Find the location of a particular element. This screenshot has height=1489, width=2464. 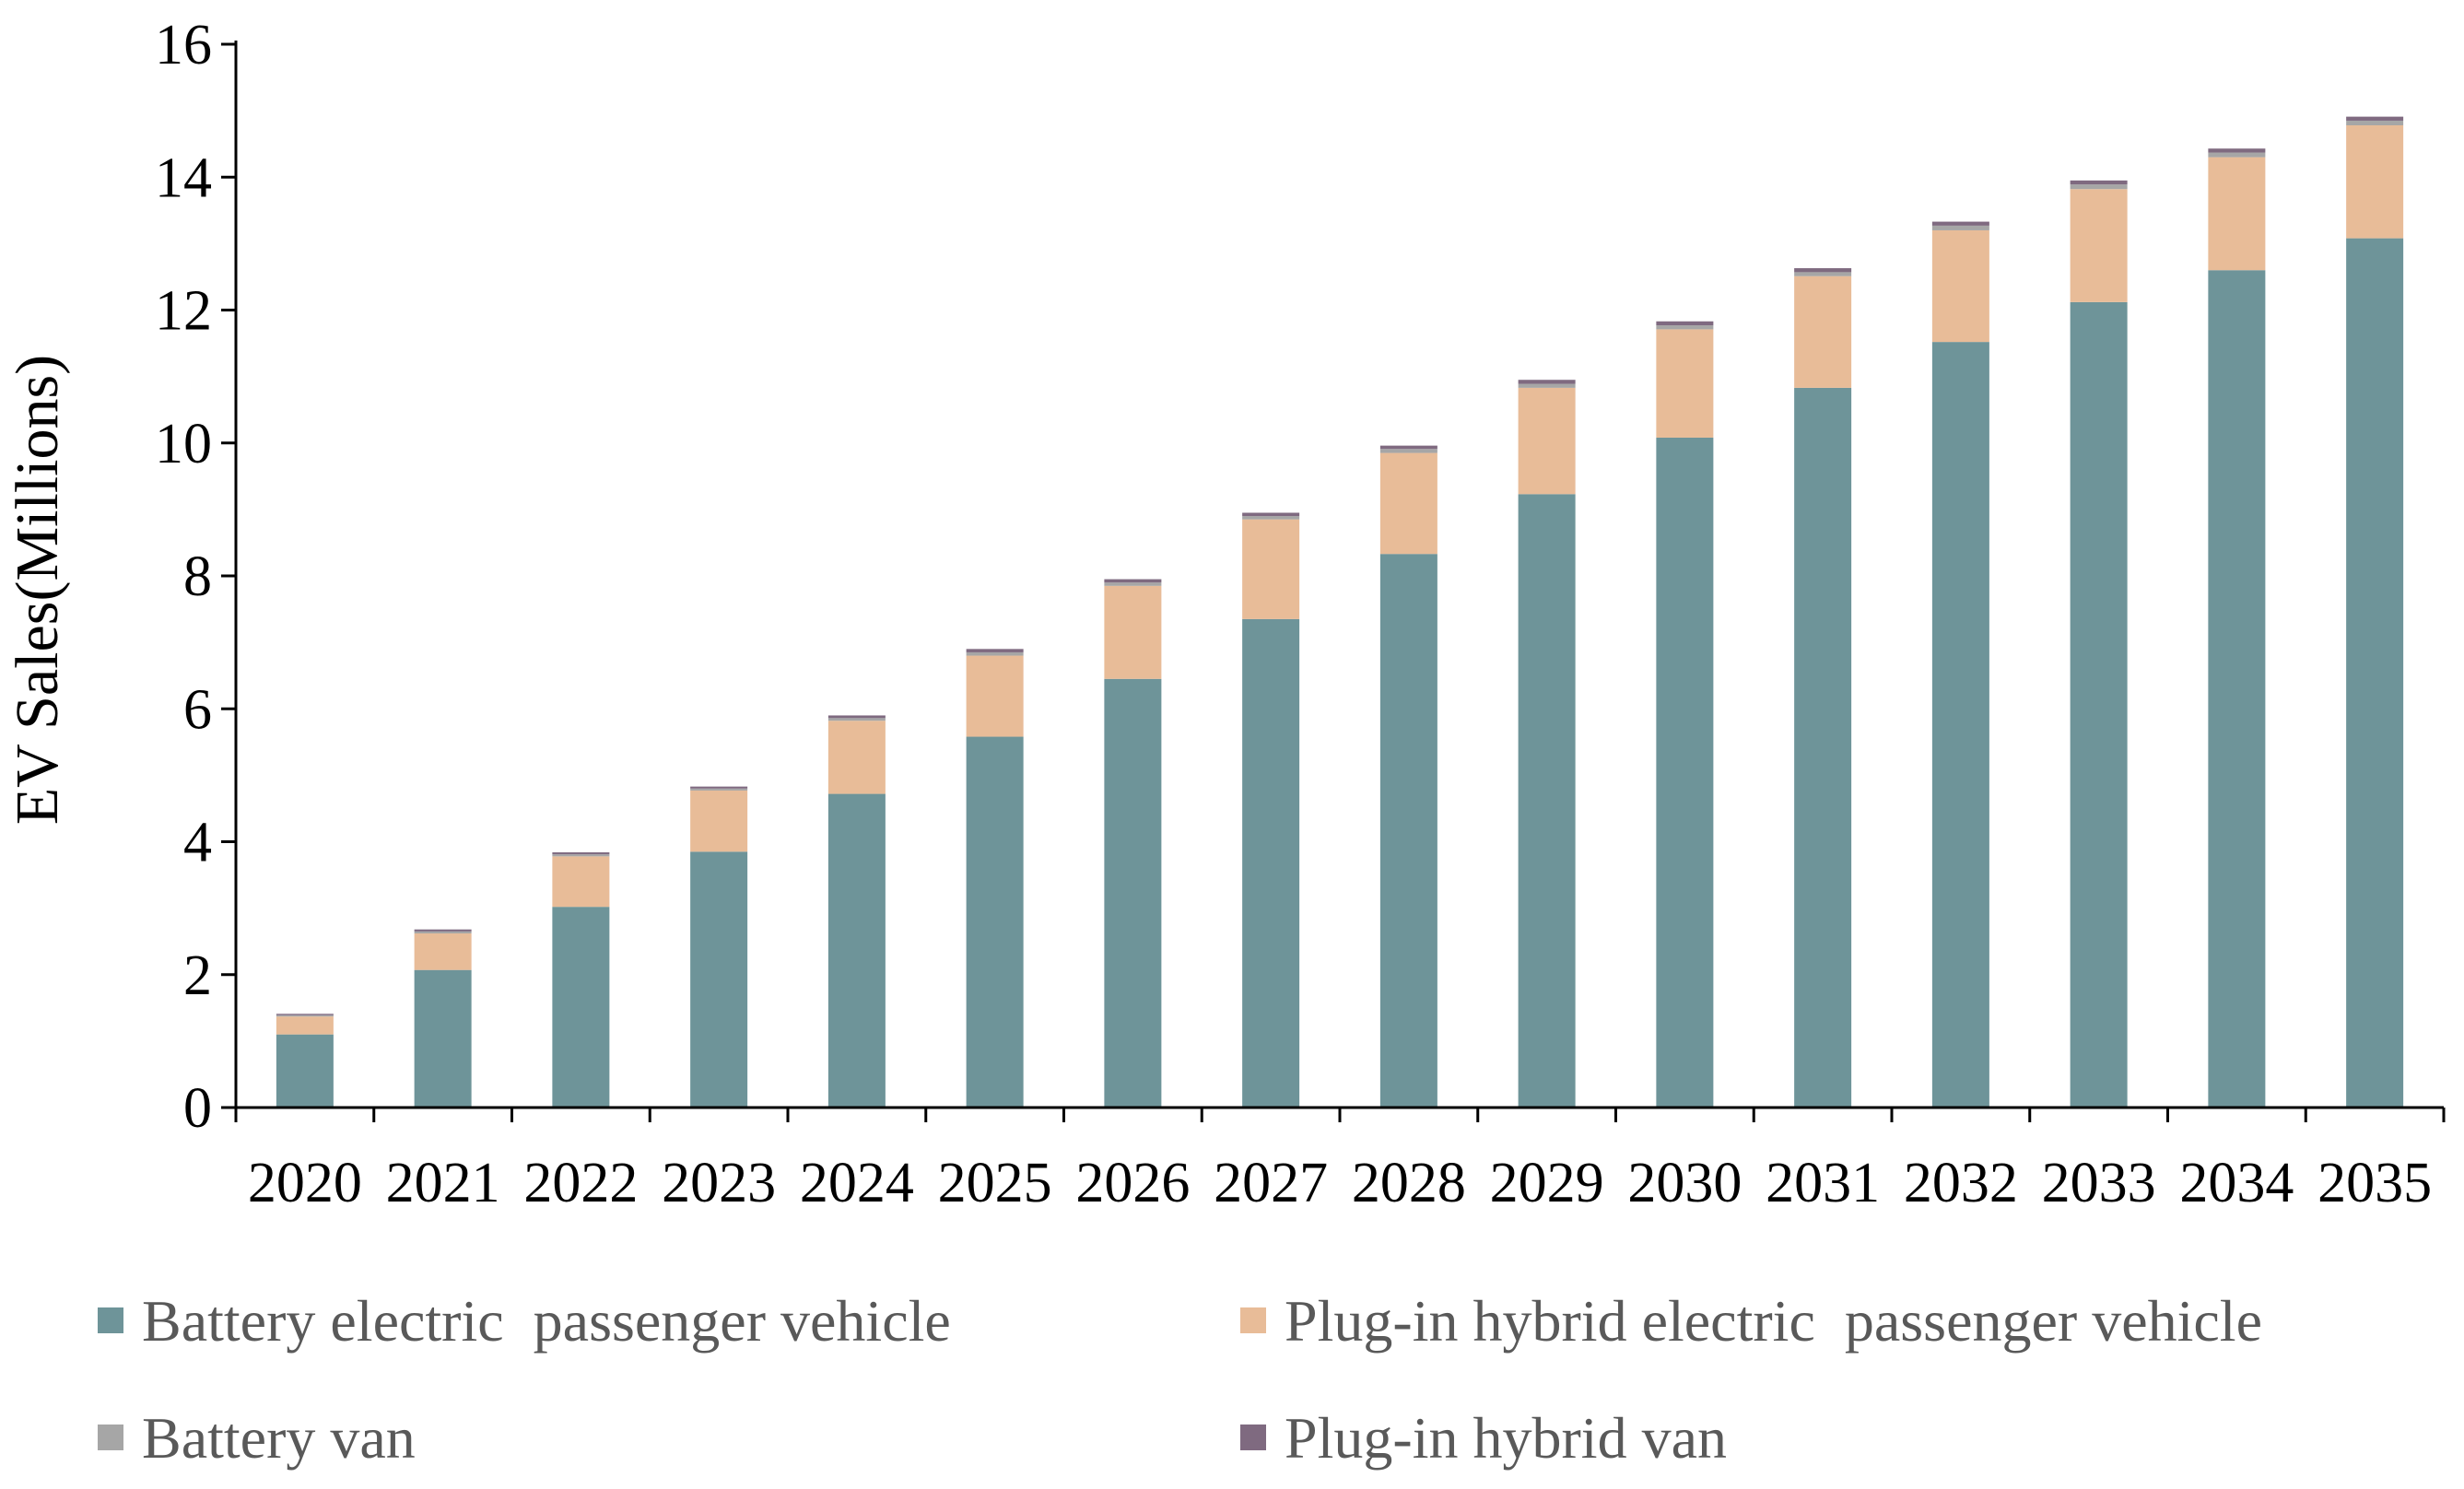

x-tick-label-2029: 2029 is located at coordinates (1547, 1183).